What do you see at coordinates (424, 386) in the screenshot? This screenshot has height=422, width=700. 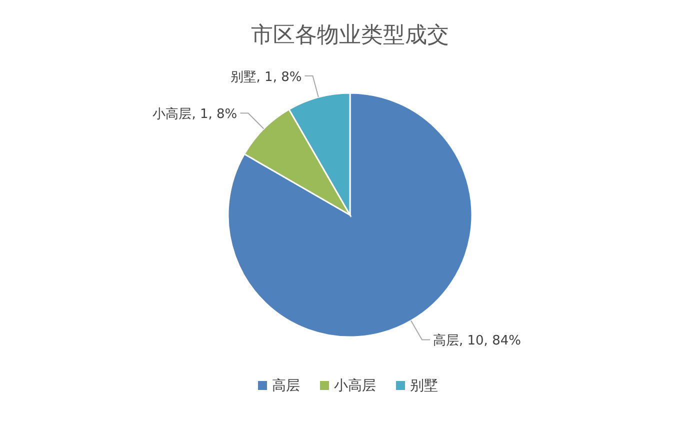 I see `legend-label: 别墅` at bounding box center [424, 386].